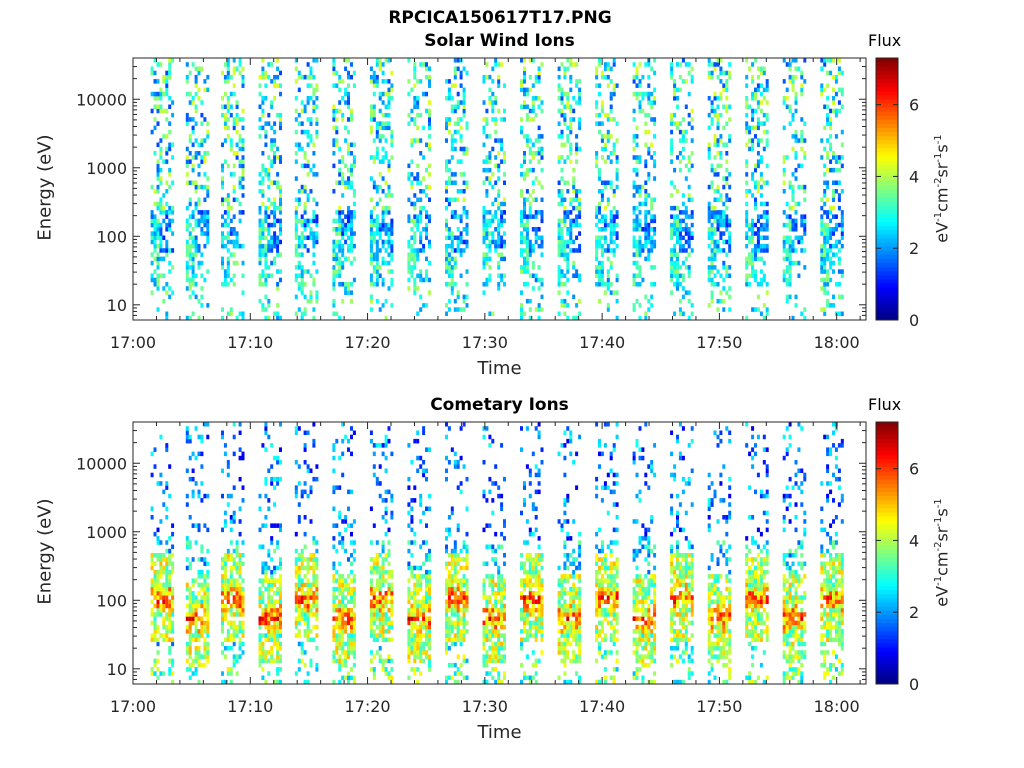 The image size is (1024, 768). Describe the element at coordinates (602, 342) in the screenshot. I see `panel1-xtick-label: 17:40` at that location.